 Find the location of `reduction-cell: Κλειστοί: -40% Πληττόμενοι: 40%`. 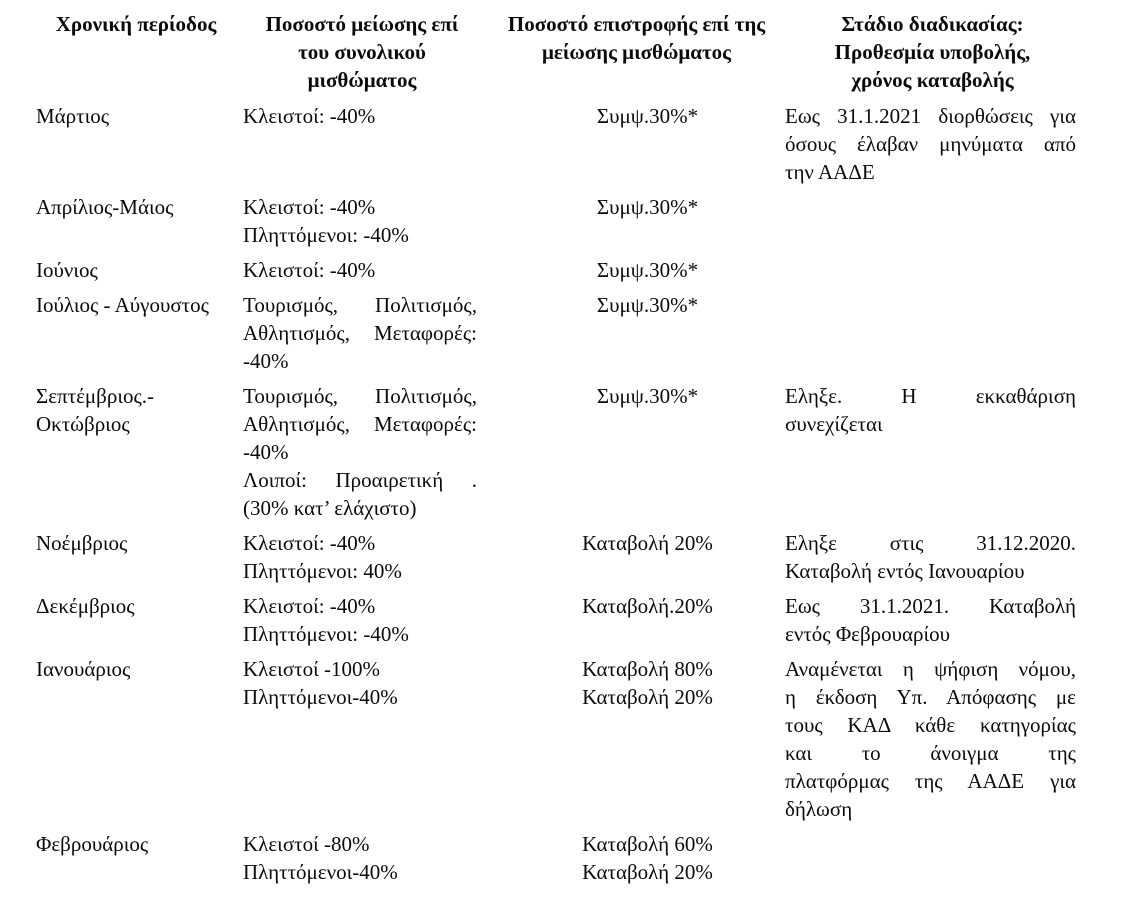

reduction-cell: Κλειστοί: -40% Πληττόμενοι: 40% is located at coordinates (362, 560).